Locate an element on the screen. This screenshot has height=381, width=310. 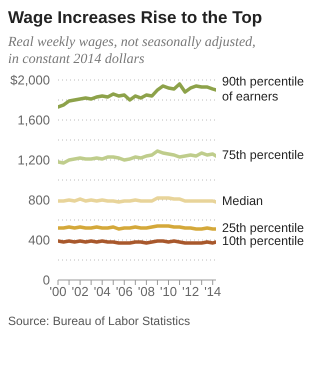
x-tick-label: '12 is located at coordinates (191, 292).